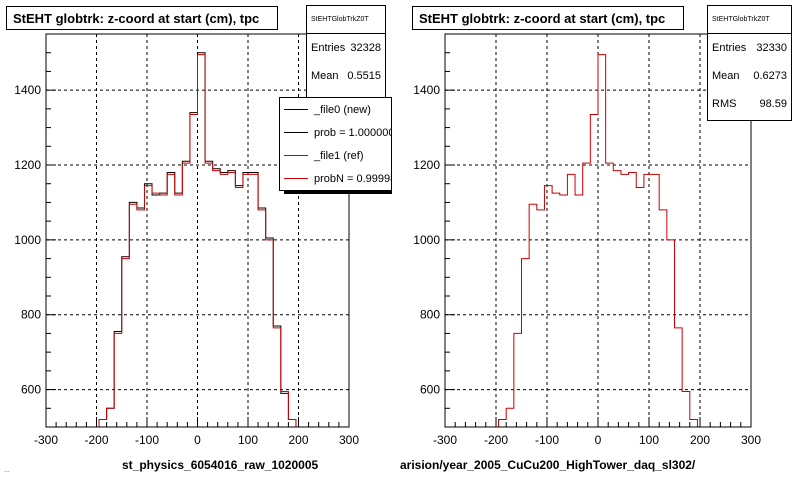  What do you see at coordinates (353, 132) in the screenshot?
I see `legend-label: prob = 1.000000` at bounding box center [353, 132].